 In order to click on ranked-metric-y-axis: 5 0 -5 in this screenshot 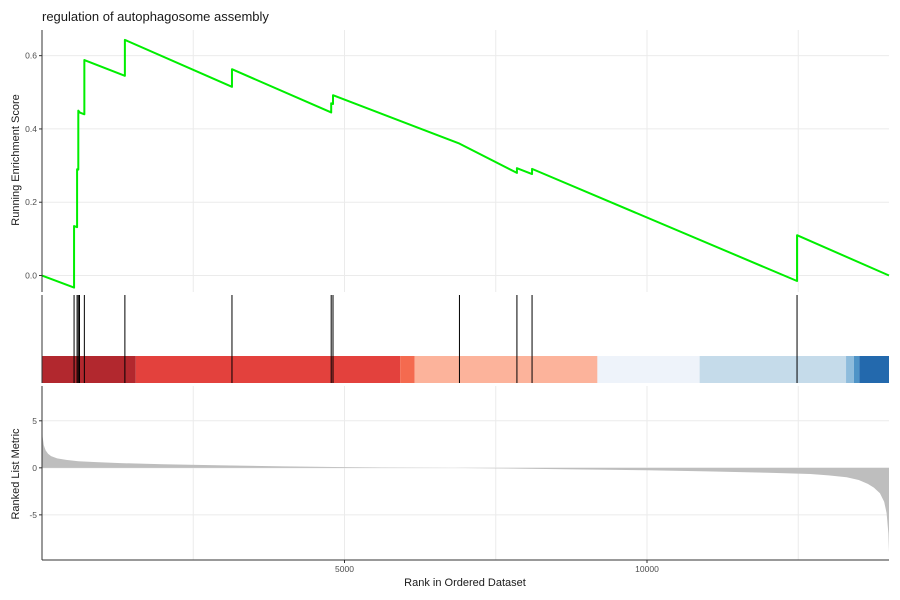, I will do `click(36, 473)`.